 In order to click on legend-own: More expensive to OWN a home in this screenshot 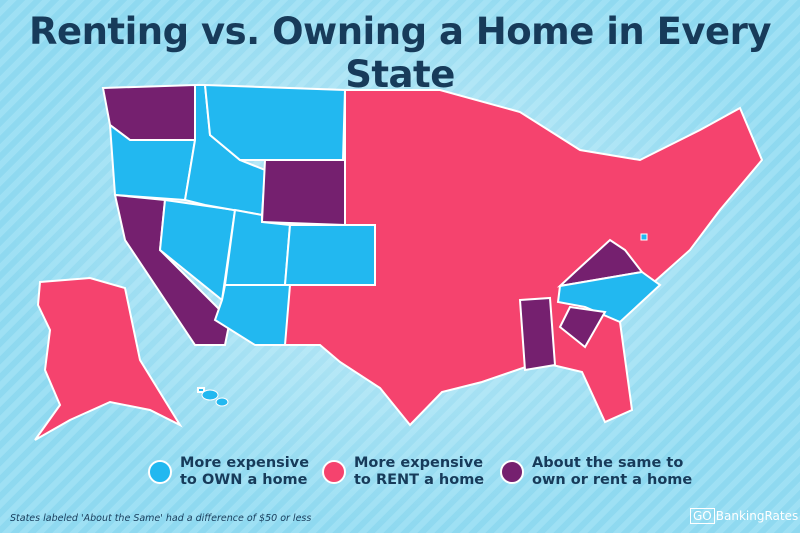, I will do `click(228, 472)`.